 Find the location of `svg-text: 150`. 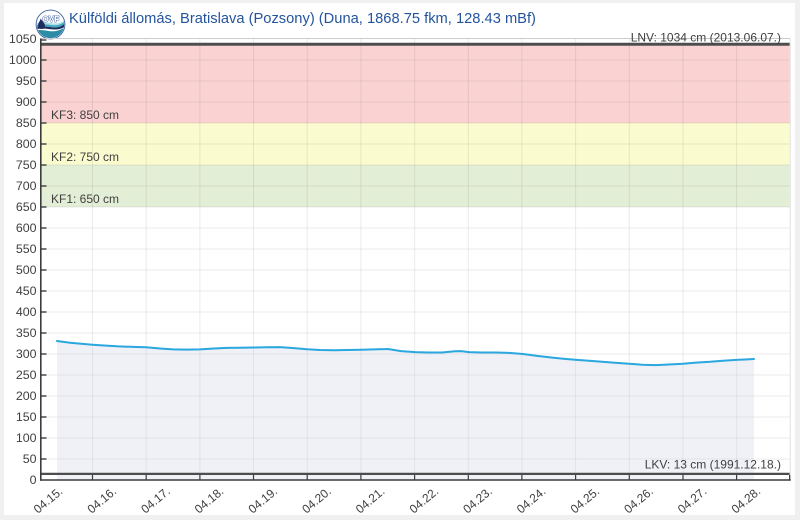

svg-text: 150 is located at coordinates (26, 417).